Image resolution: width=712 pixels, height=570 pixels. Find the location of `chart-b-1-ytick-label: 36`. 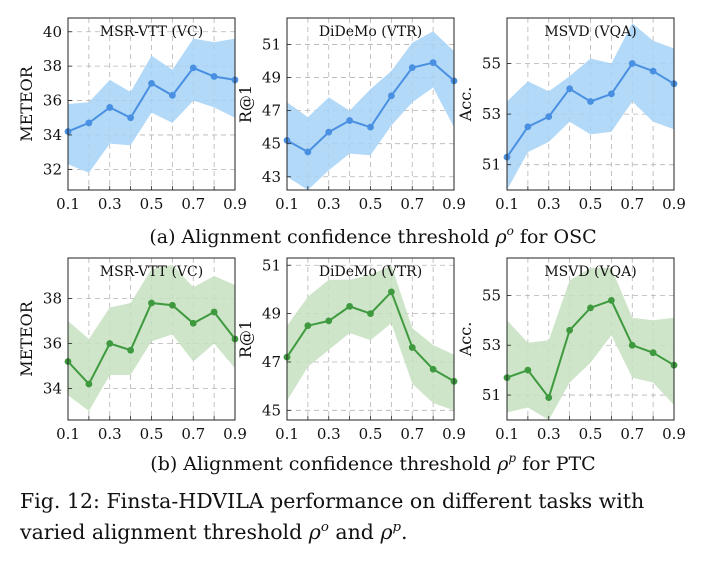

chart-b-1-ytick-label: 36 is located at coordinates (52, 344).